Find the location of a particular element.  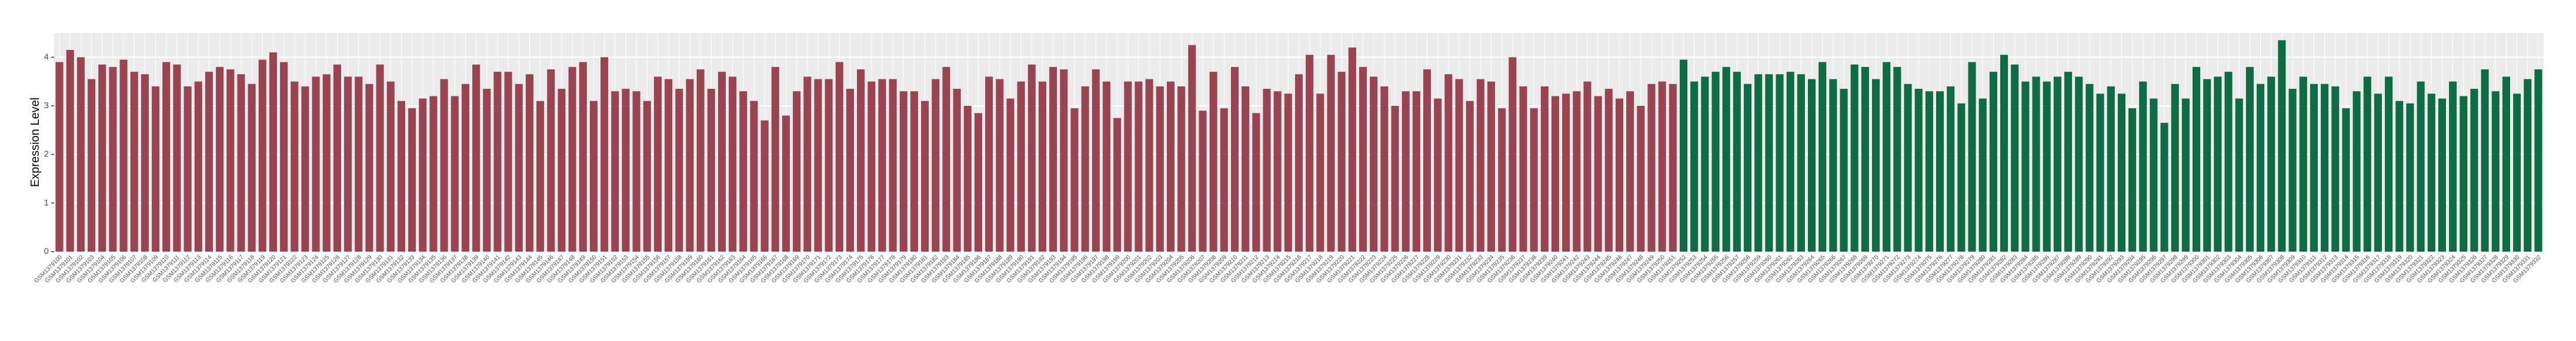

y-axis-title: Expression Level is located at coordinates (35, 142).